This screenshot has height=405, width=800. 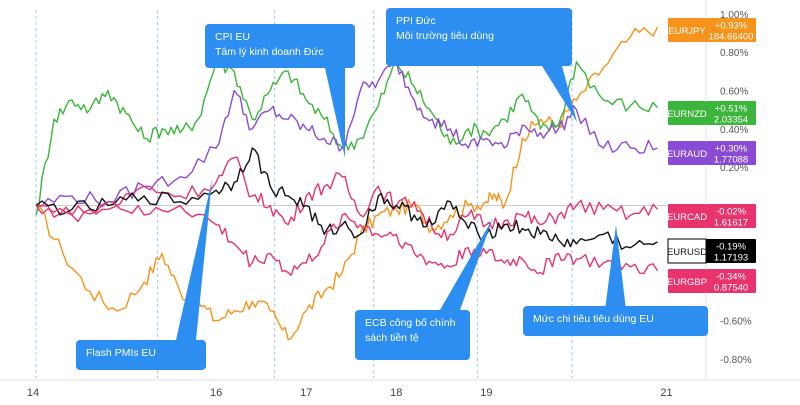 What do you see at coordinates (280, 91) in the screenshot?
I see `annotation-callout: CPI EU Tâm lý kinh doanh Đức` at bounding box center [280, 91].